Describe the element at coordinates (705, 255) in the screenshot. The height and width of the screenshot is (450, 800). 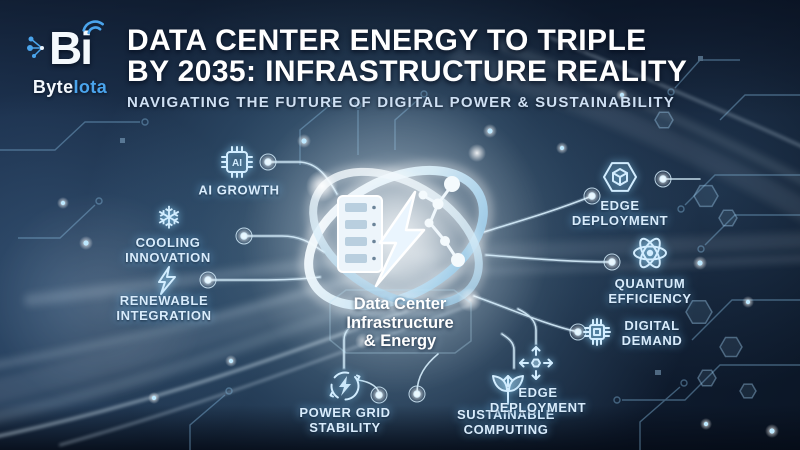
I see `hexagon-pattern` at that location.